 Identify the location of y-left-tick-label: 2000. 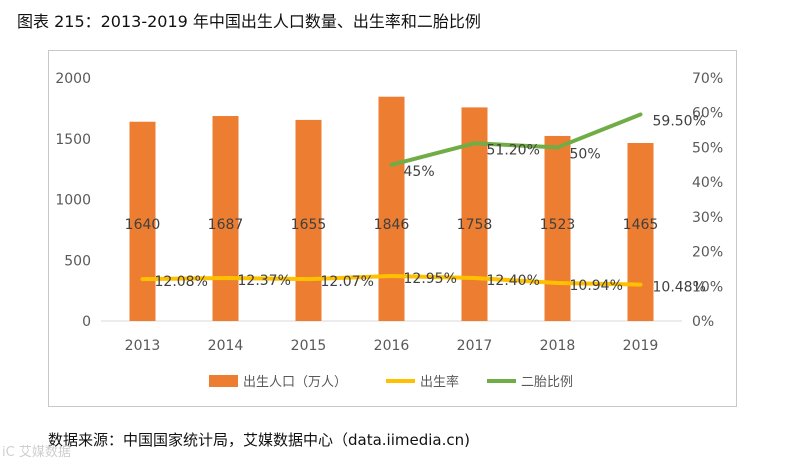
(73, 79).